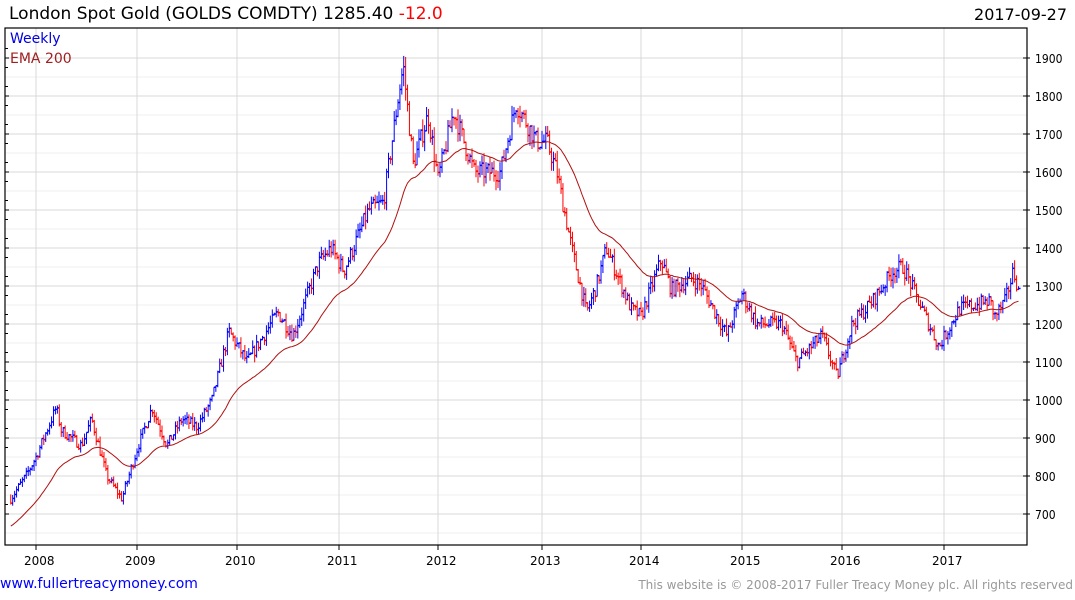  I want to click on x-tick-label: 2014, so click(644, 561).